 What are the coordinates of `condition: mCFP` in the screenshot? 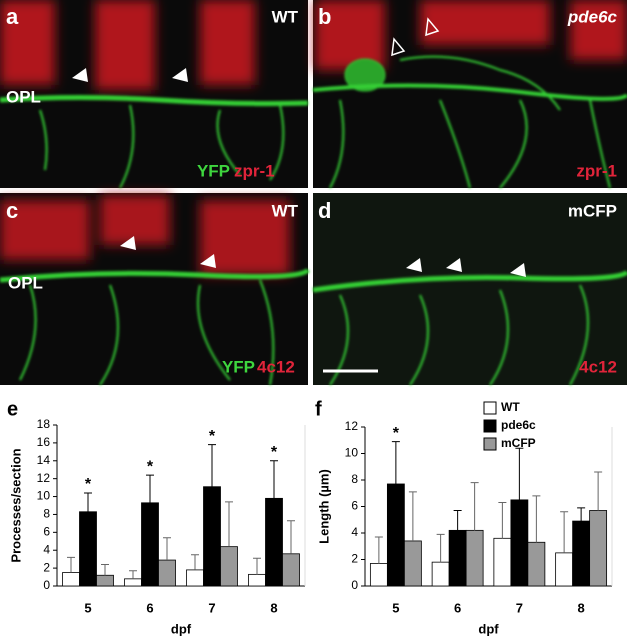 It's located at (592, 210).